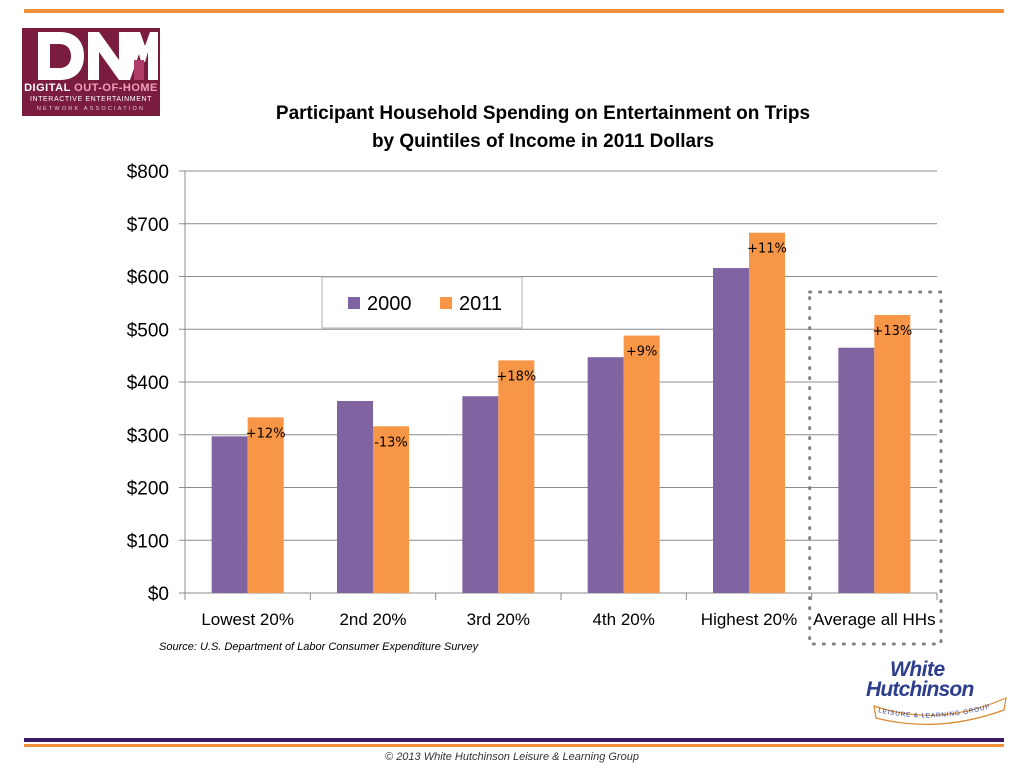 This screenshot has height=768, width=1024. Describe the element at coordinates (480, 304) in the screenshot. I see `legend-label-2011: 2011` at that location.